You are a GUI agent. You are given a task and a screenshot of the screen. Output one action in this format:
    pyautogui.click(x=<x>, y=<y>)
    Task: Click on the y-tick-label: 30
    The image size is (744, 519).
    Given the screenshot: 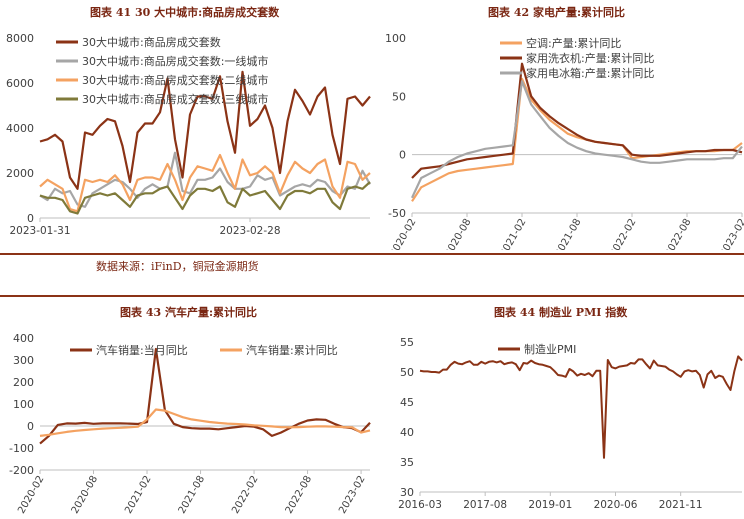 What is the action you would take?
    pyautogui.click(x=407, y=492)
    